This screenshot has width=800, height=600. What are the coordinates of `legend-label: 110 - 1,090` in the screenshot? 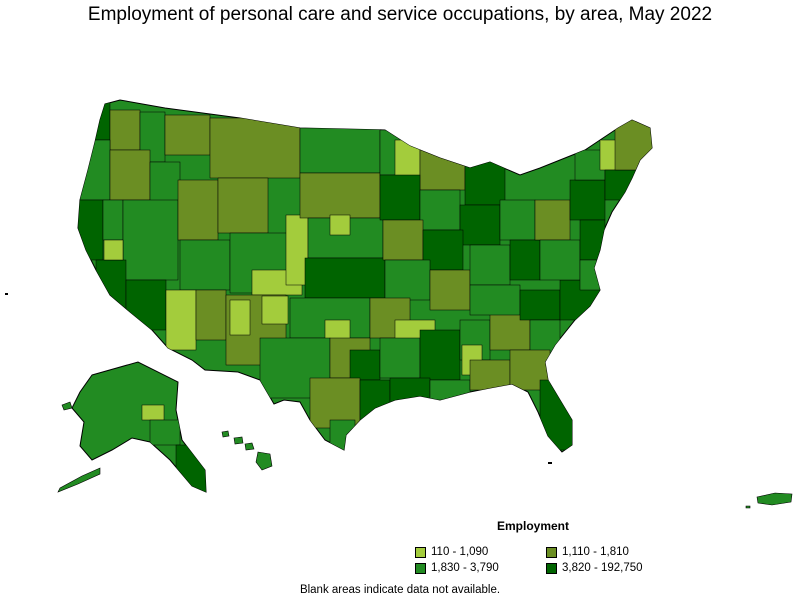 It's located at (460, 552).